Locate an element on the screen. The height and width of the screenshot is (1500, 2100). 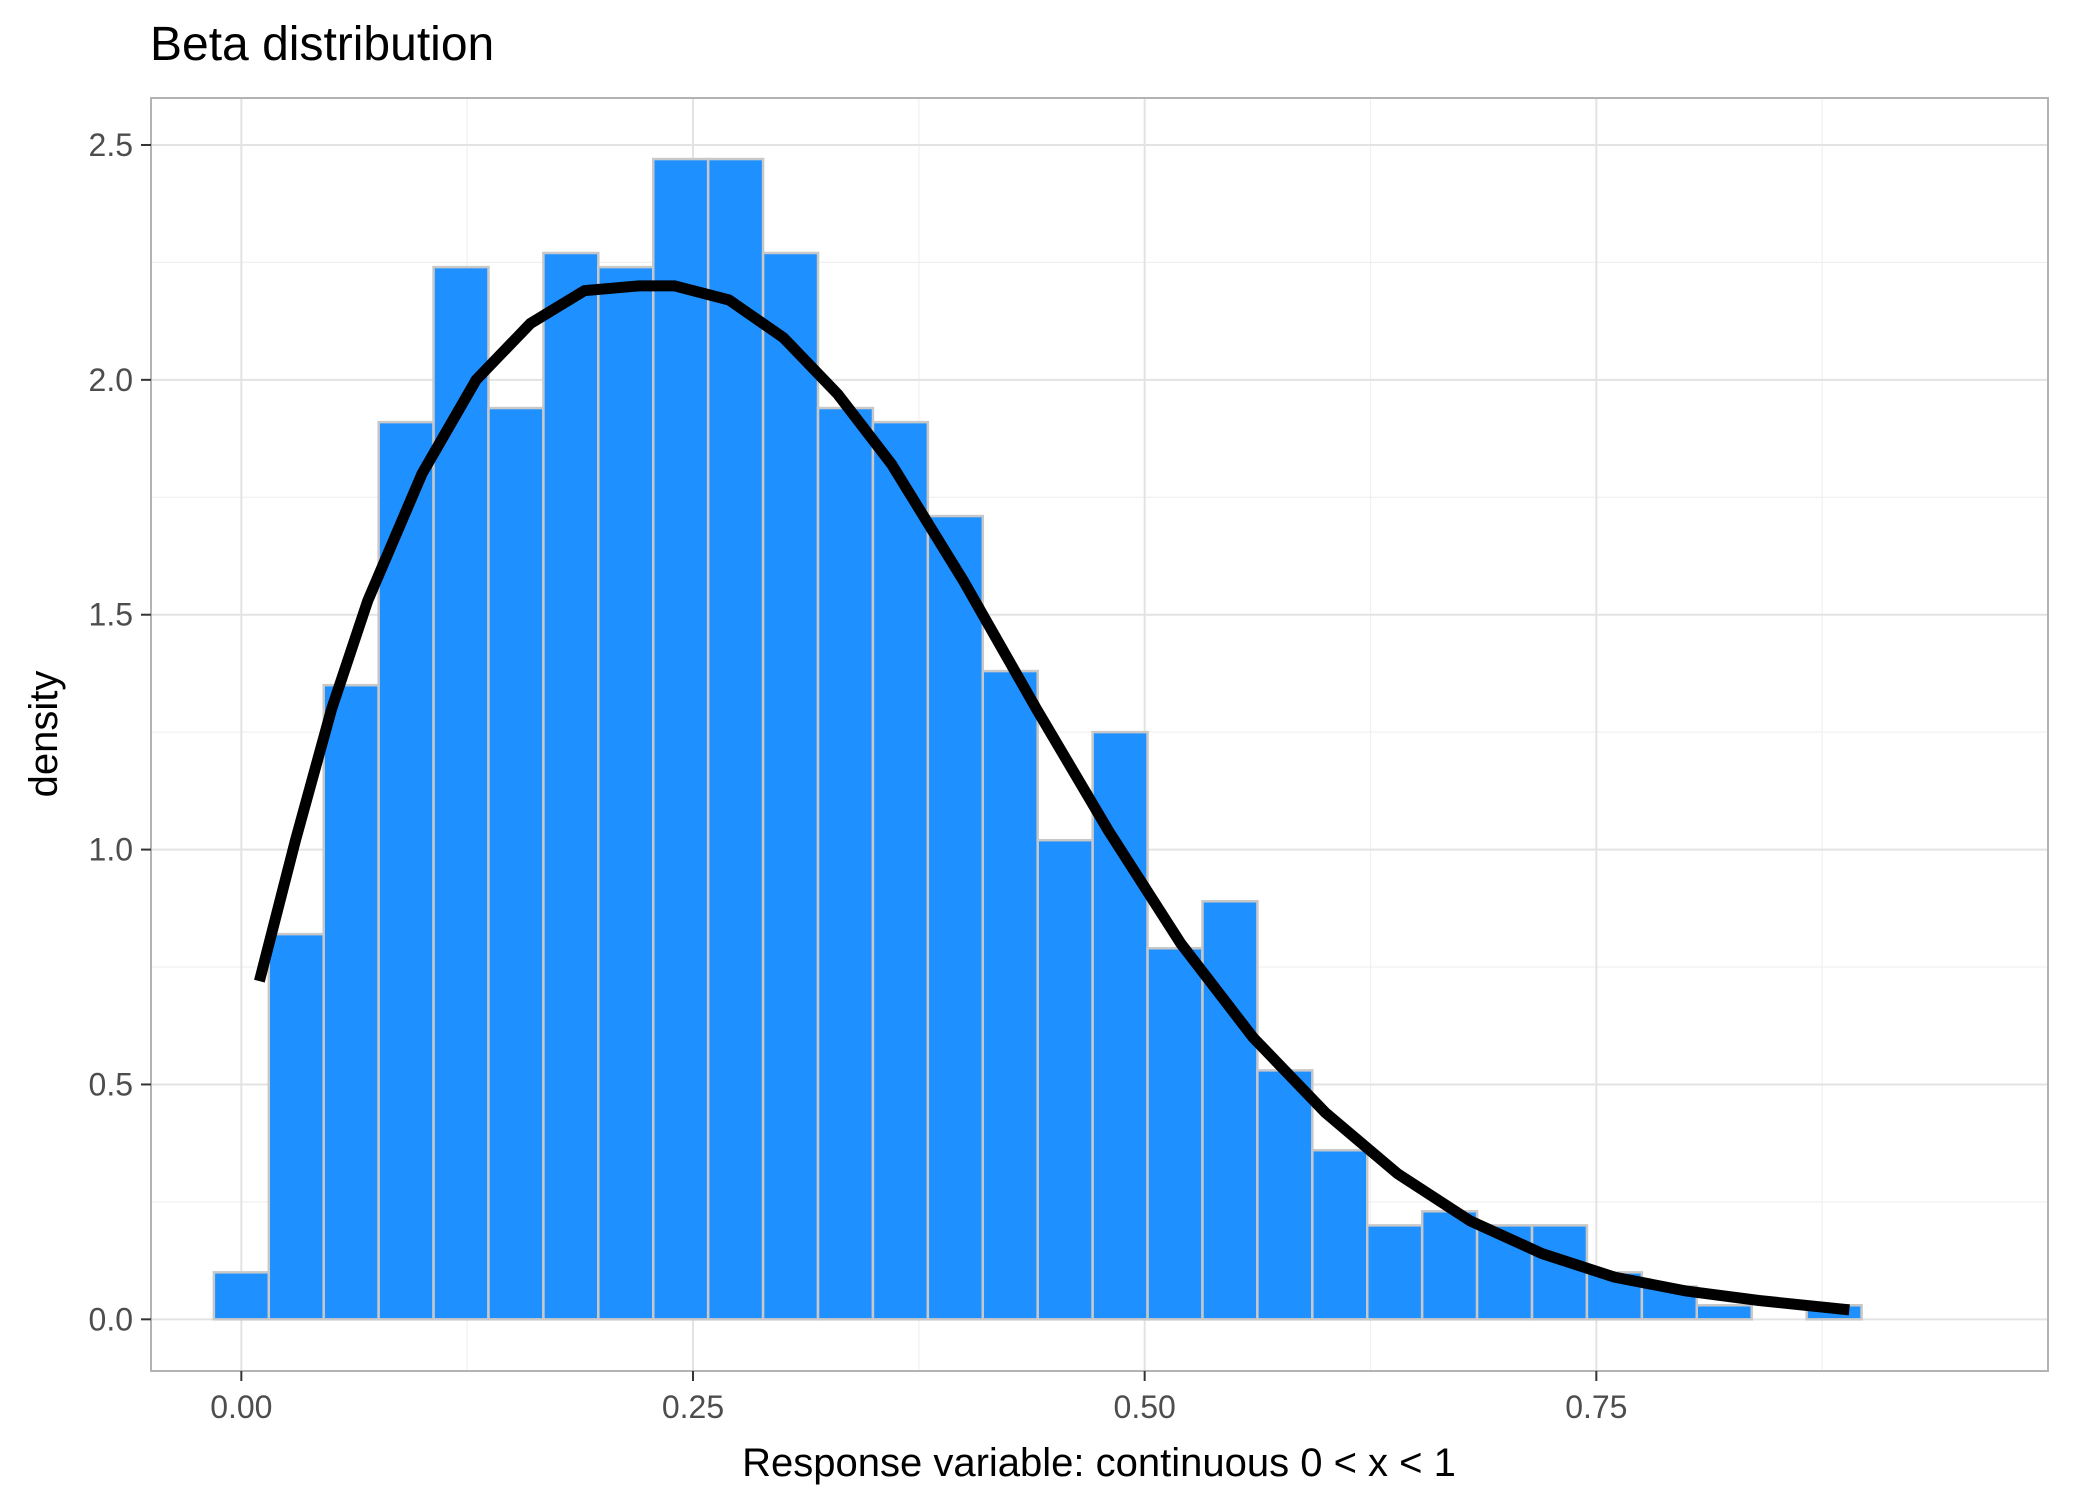
chart-title: Beta distribution is located at coordinates (322, 44).